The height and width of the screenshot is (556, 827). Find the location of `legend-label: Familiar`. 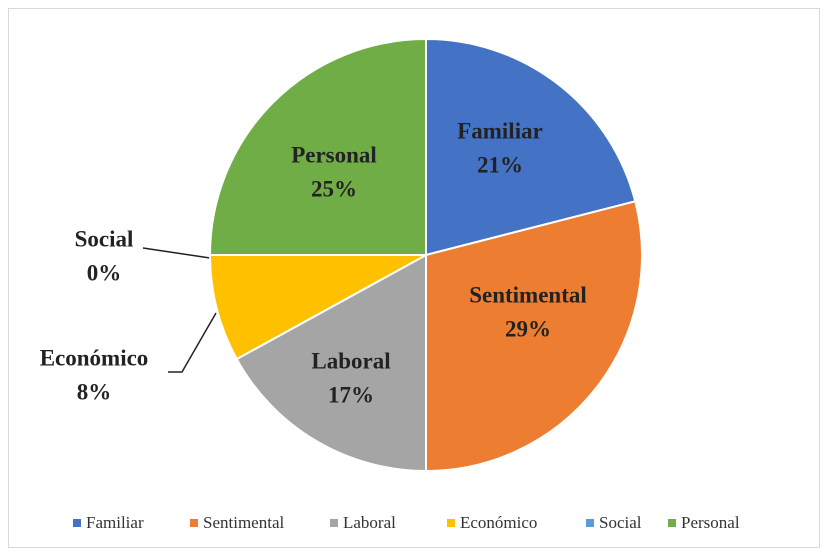

legend-label: Familiar is located at coordinates (115, 522).